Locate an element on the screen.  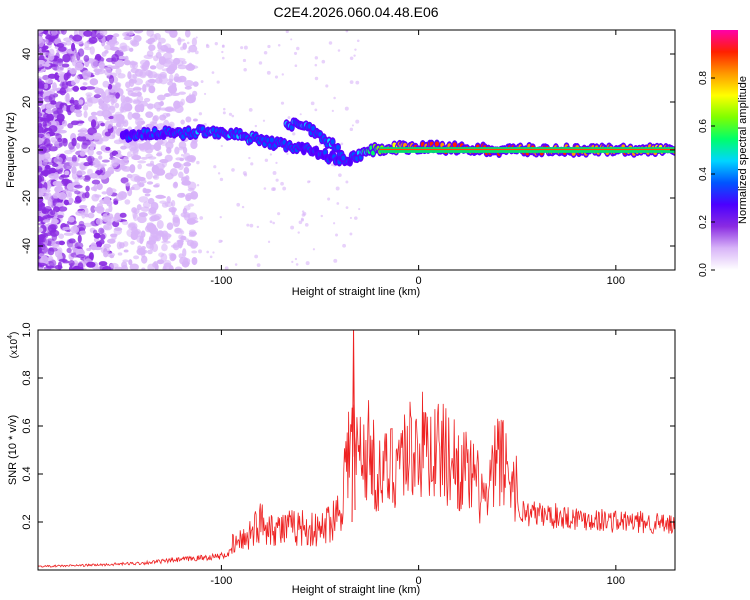
snr-xtick-label: 0 is located at coordinates (419, 581).